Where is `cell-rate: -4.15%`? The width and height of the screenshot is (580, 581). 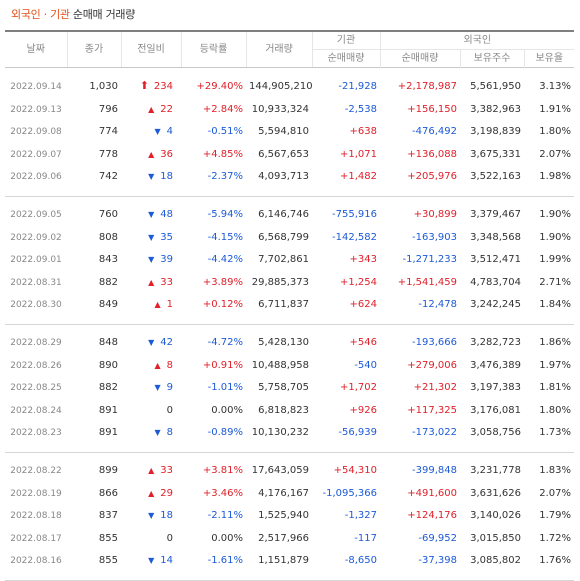 cell-rate: -4.15% is located at coordinates (225, 237).